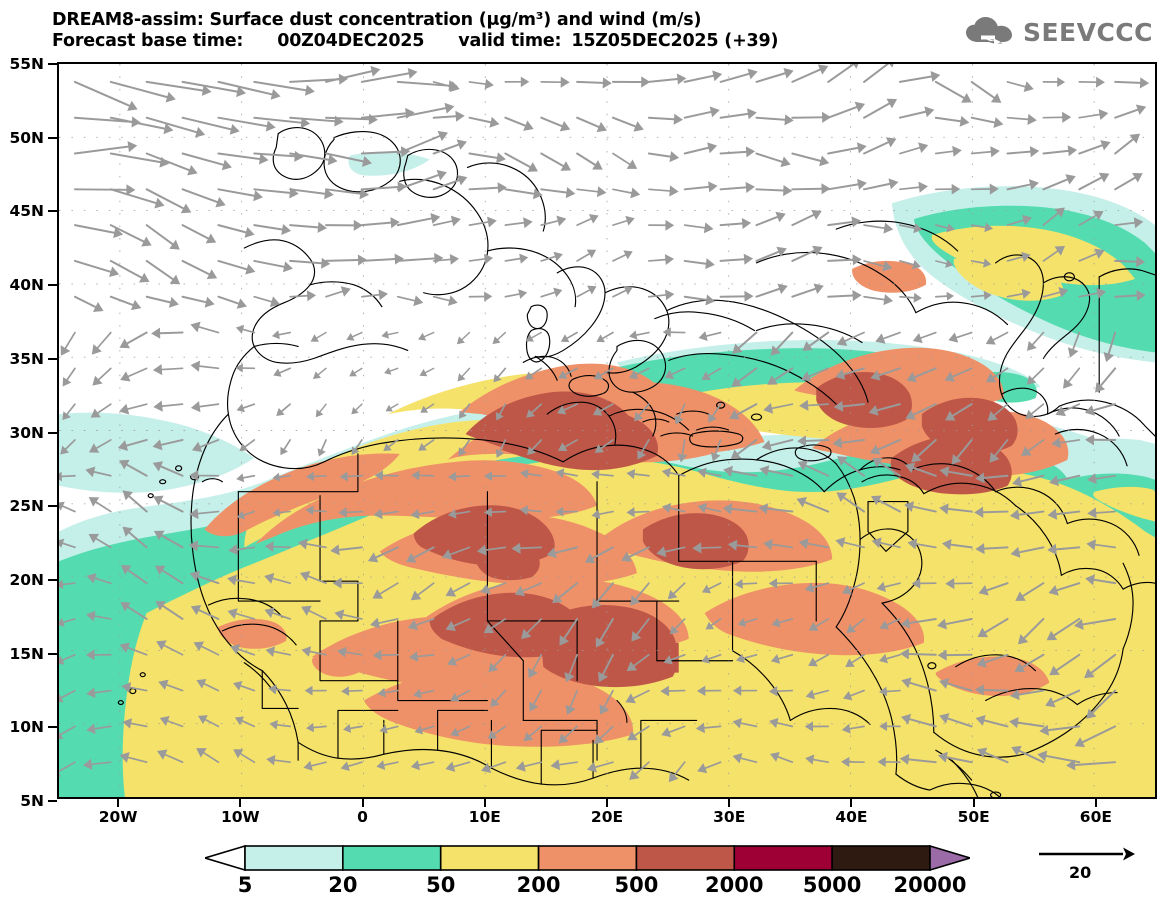 Image resolution: width=1165 pixels, height=907 pixels. Describe the element at coordinates (973, 817) in the screenshot. I see `lon-tick-label: 50E` at that location.